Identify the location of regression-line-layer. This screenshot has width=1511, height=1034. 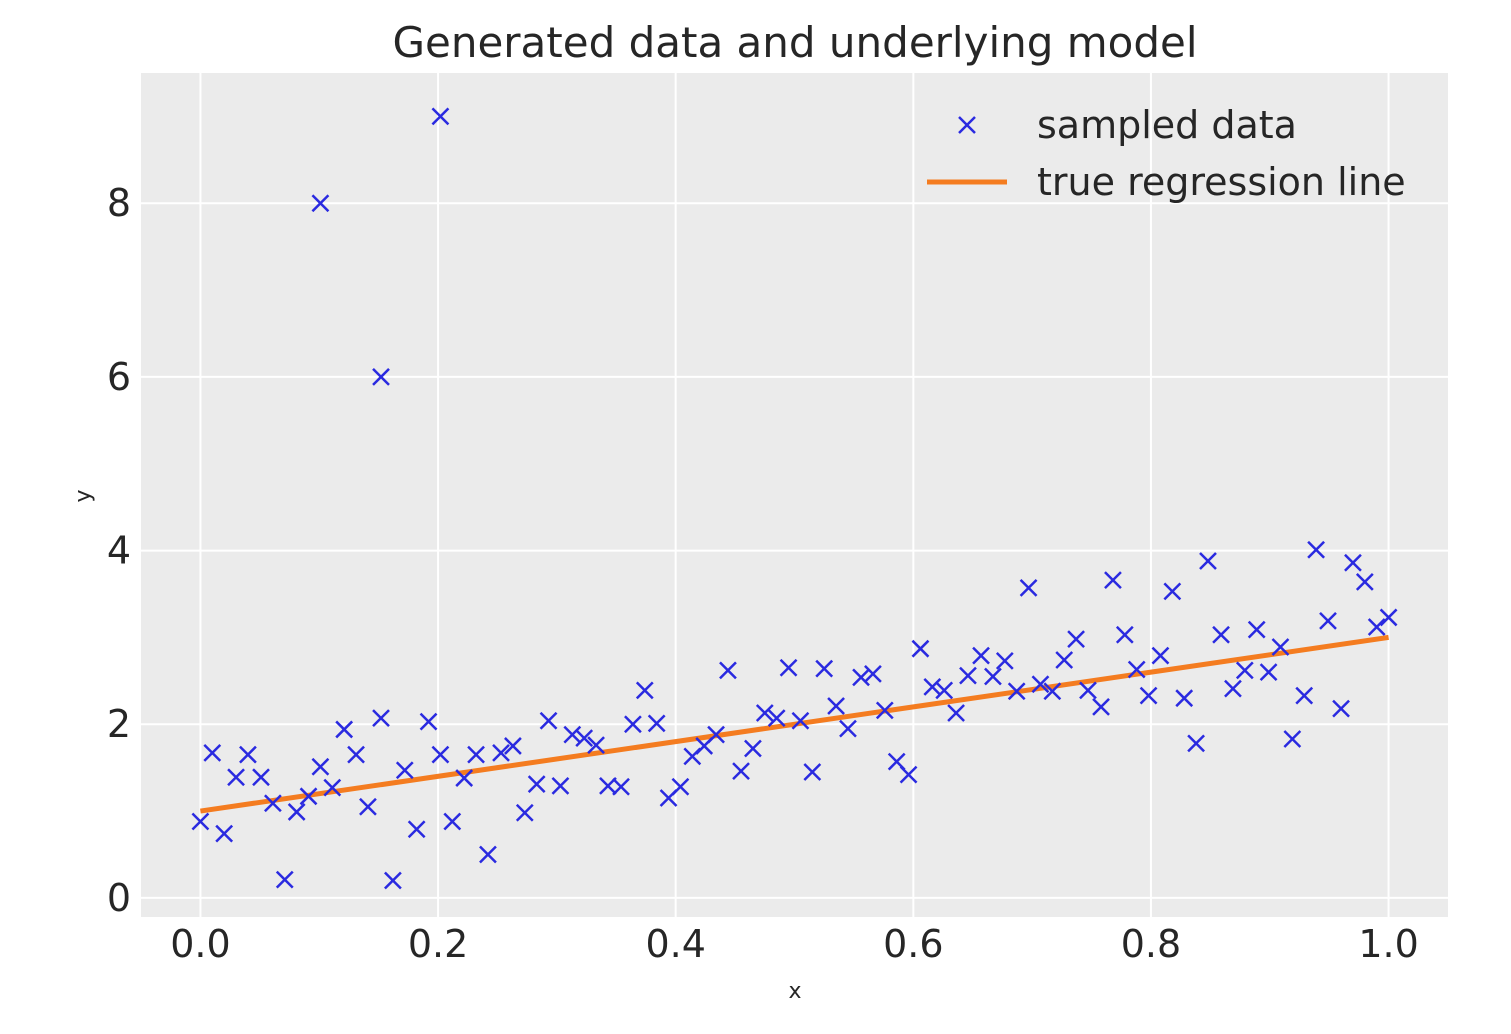
(794, 724).